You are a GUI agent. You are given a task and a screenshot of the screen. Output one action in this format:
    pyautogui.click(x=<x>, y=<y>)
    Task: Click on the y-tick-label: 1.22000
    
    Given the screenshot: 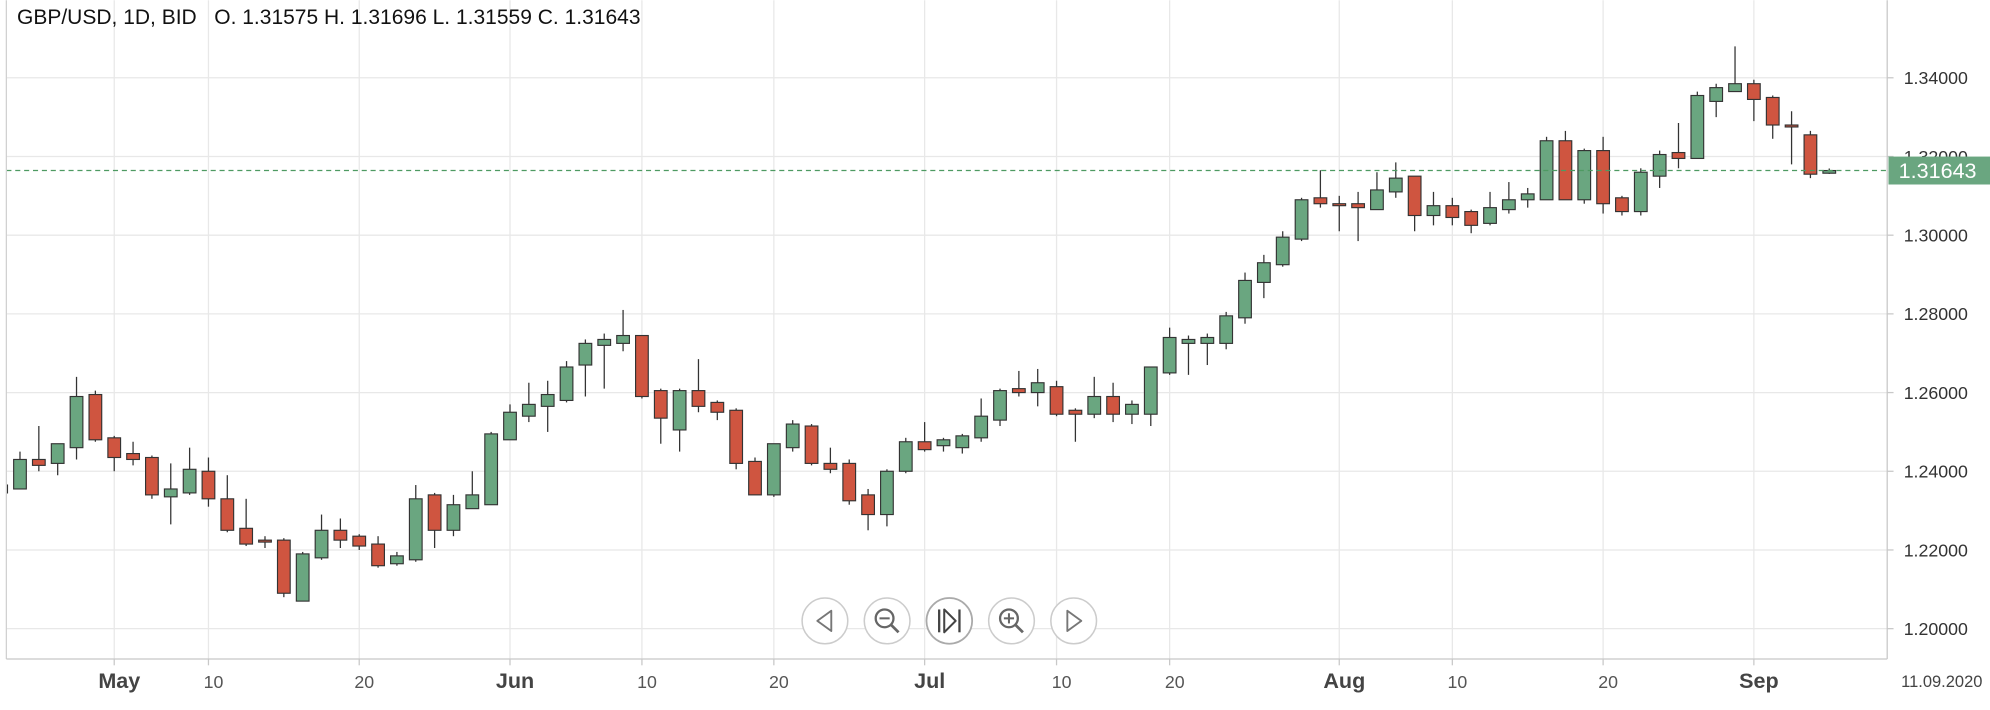 What is the action you would take?
    pyautogui.click(x=1936, y=550)
    